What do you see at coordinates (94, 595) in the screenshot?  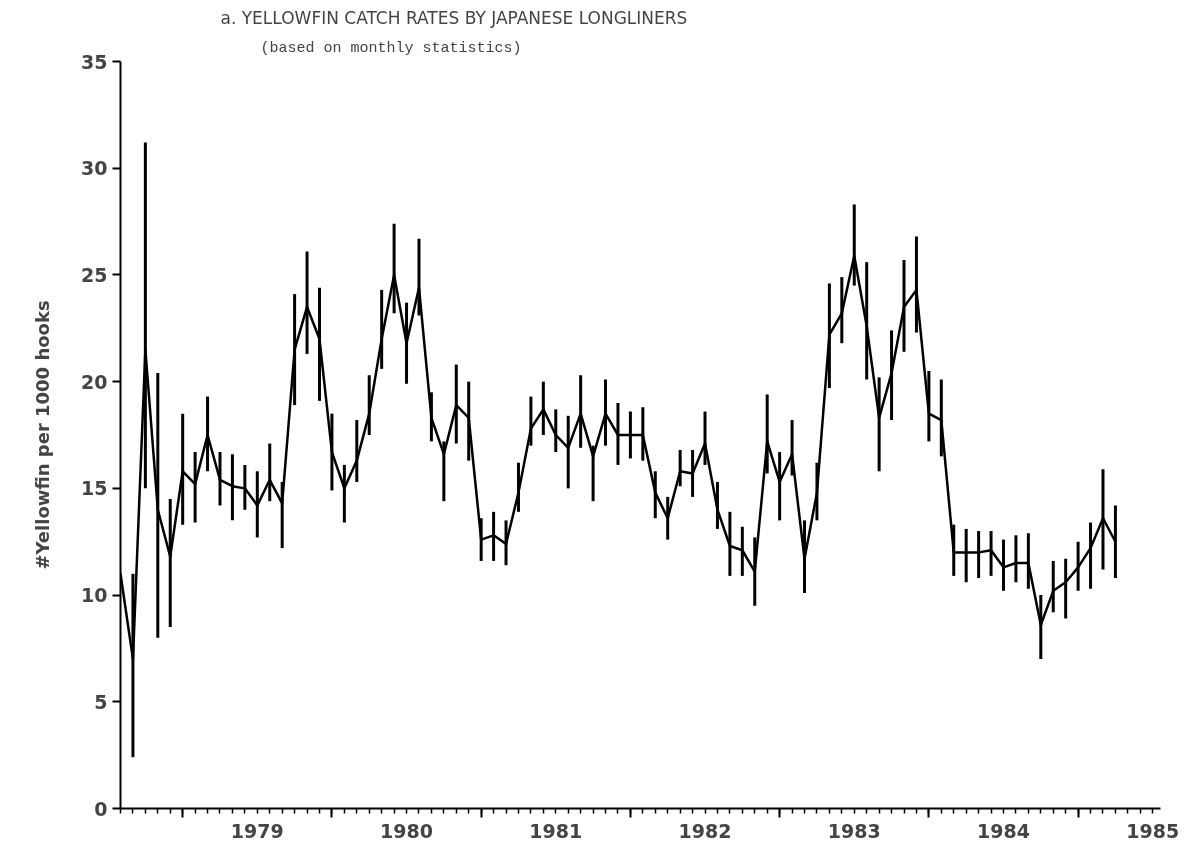 I see `y-tick-label: 10` at bounding box center [94, 595].